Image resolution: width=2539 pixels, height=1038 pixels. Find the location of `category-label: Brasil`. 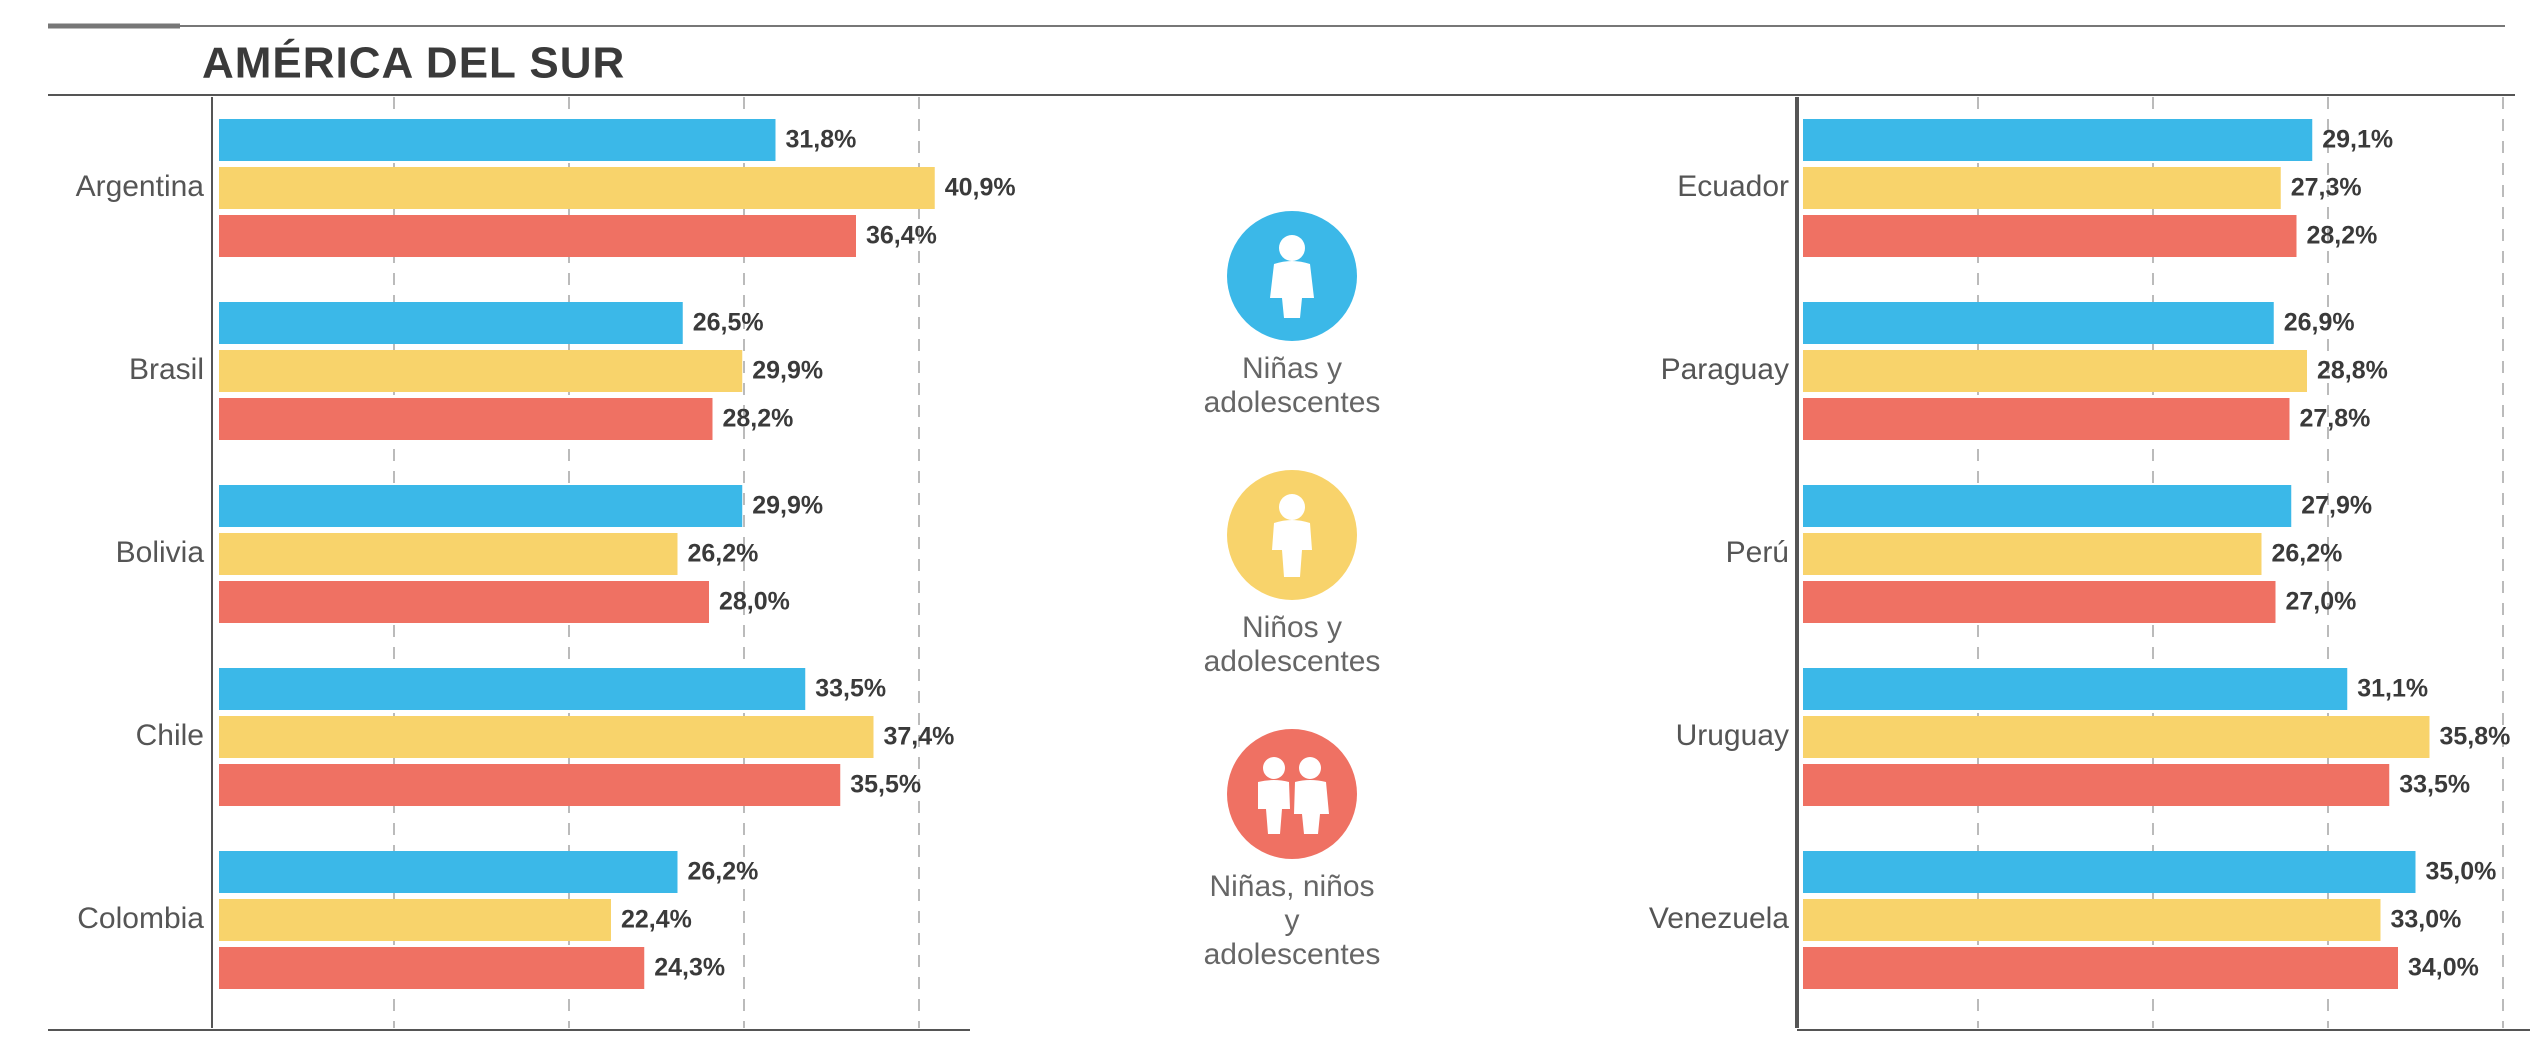

category-label: Brasil is located at coordinates (166, 369).